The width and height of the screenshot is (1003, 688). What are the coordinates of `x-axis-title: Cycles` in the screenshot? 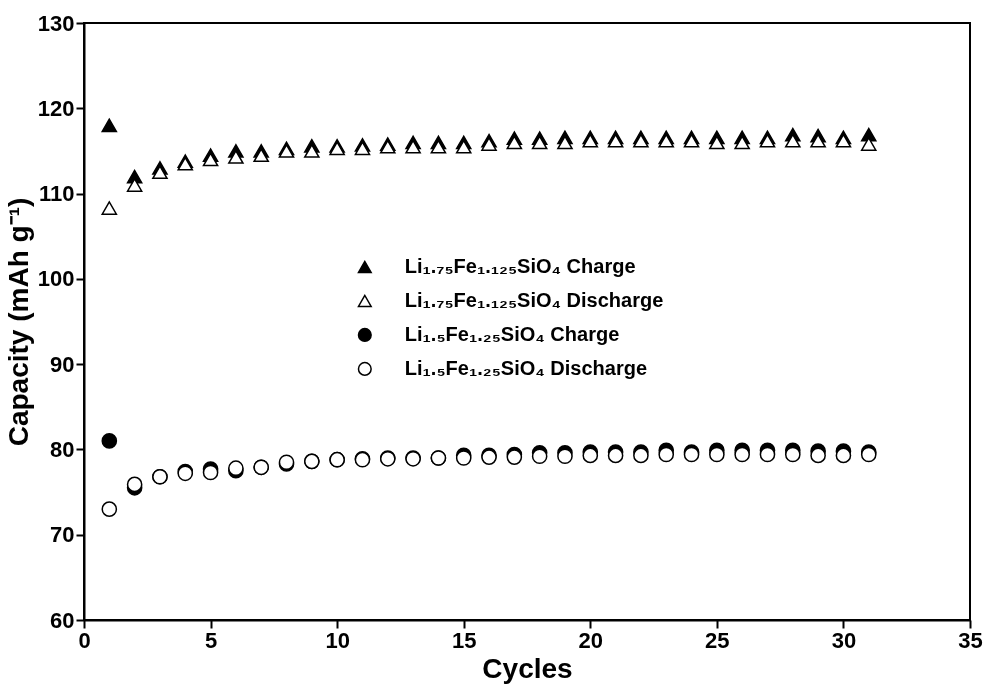 It's located at (527, 668).